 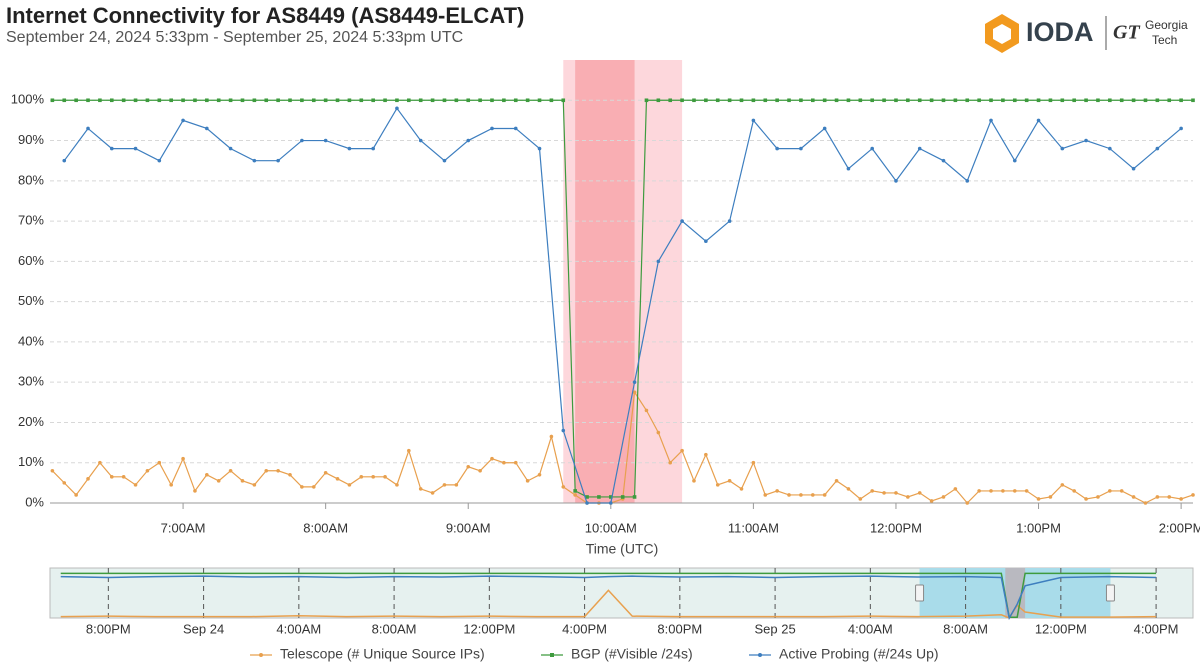 I want to click on gt-line1: Georgia, so click(x=1166, y=25).